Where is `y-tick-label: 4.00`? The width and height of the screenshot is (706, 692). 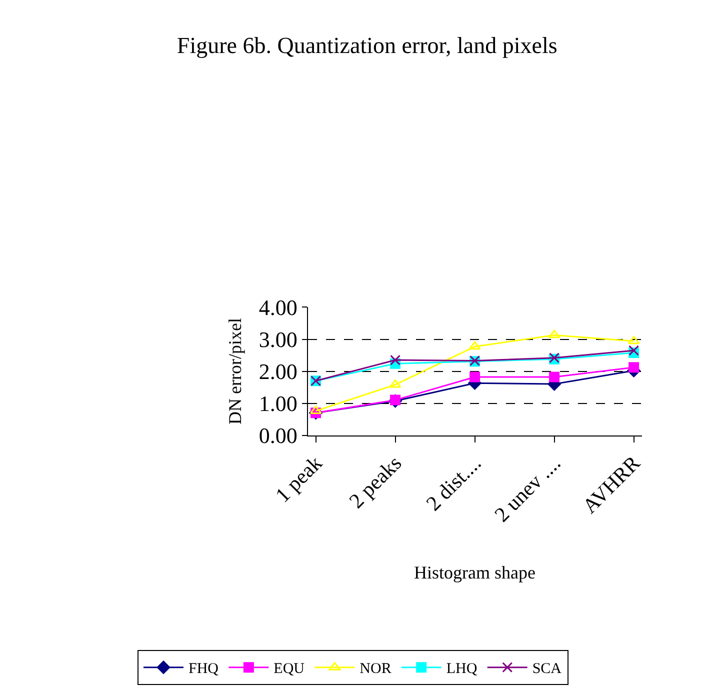 y-tick-label: 4.00 is located at coordinates (278, 307).